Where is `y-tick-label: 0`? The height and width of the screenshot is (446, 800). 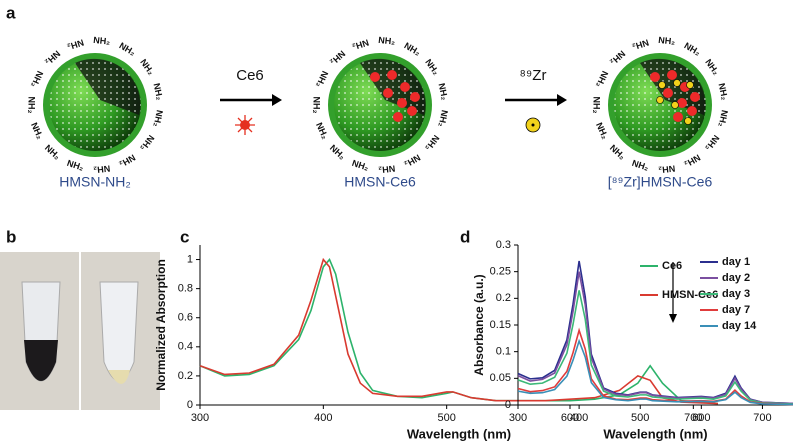 y-tick-label: 0 is located at coordinates (508, 405).